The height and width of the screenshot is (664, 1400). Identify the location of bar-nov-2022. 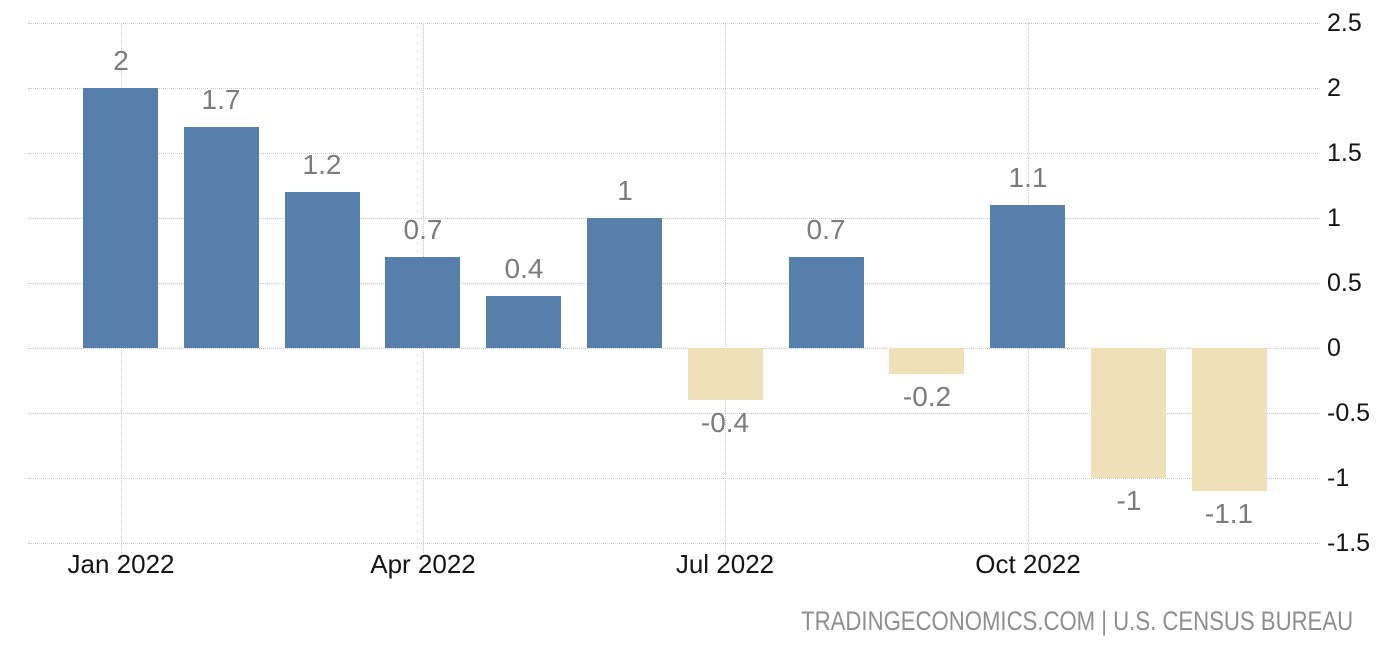
(1128, 413).